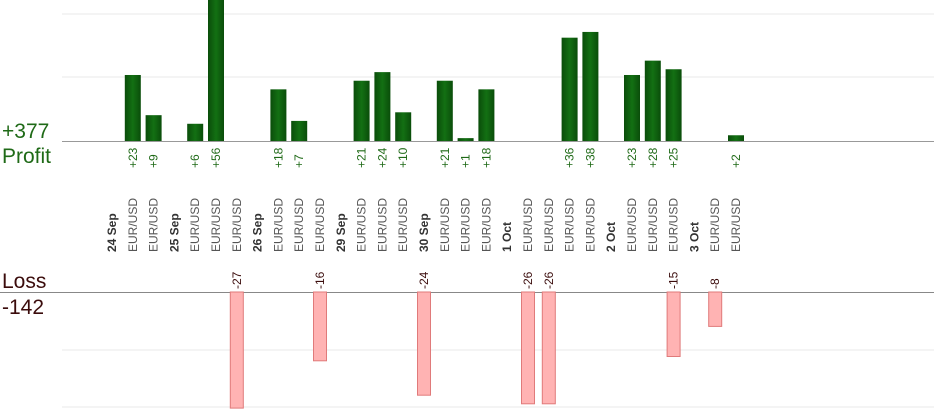 This screenshot has height=420, width=934. Describe the element at coordinates (466, 161) in the screenshot. I see `profit-value-label: +1` at that location.